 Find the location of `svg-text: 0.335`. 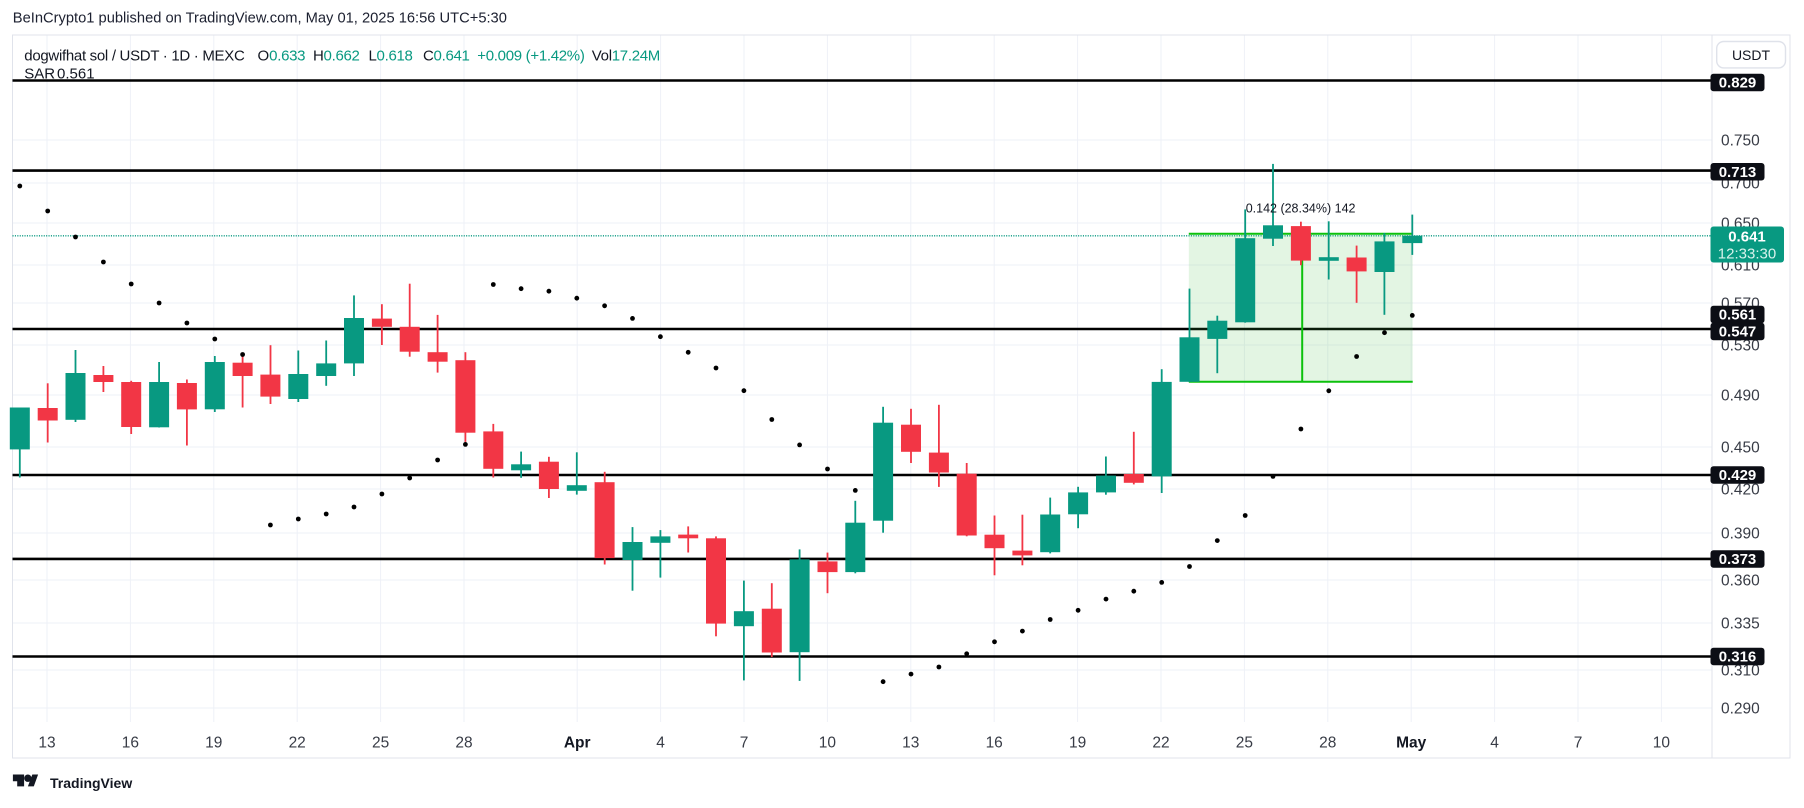

svg-text: 0.335 is located at coordinates (1740, 623).